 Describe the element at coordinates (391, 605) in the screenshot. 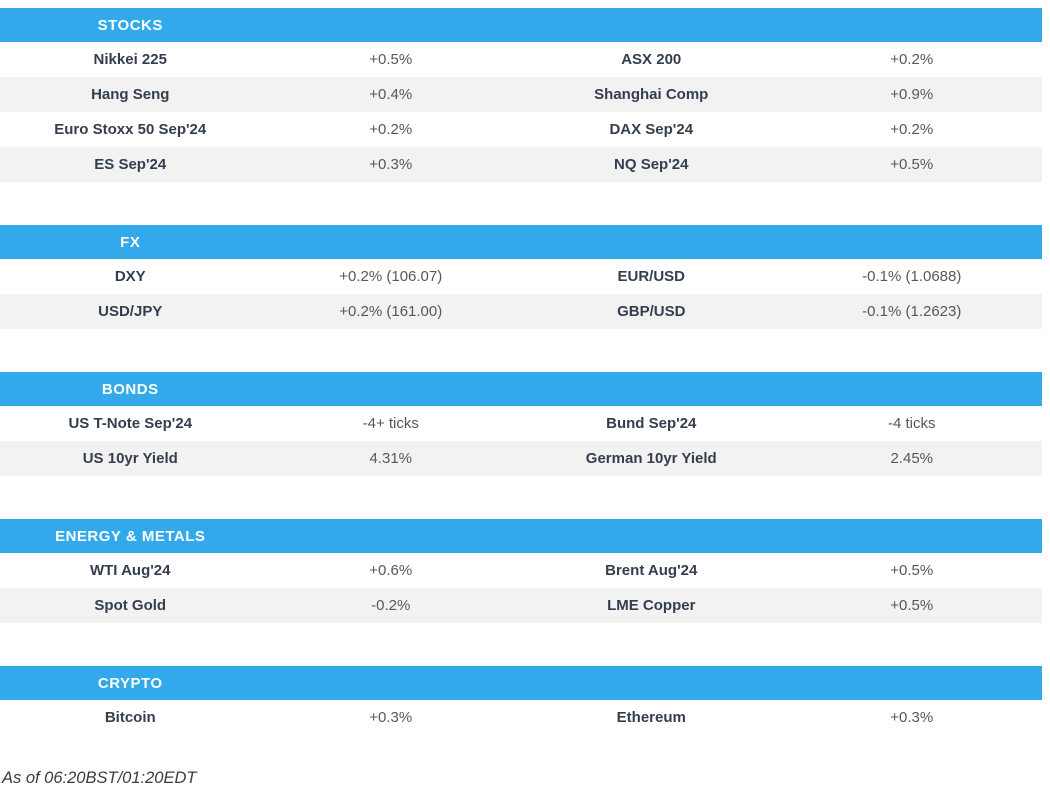

I see `instrument-value-left: -0.2%` at that location.